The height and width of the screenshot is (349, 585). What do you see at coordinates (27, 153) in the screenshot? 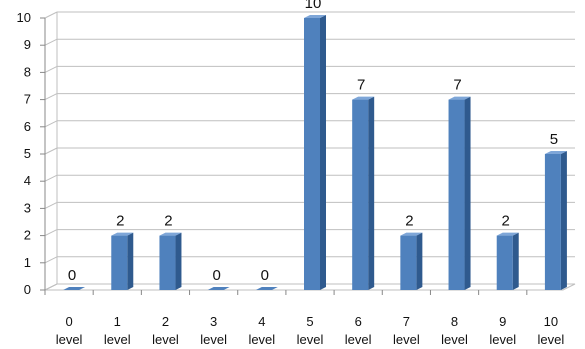
I see `y-tick-label: 5` at bounding box center [27, 153].